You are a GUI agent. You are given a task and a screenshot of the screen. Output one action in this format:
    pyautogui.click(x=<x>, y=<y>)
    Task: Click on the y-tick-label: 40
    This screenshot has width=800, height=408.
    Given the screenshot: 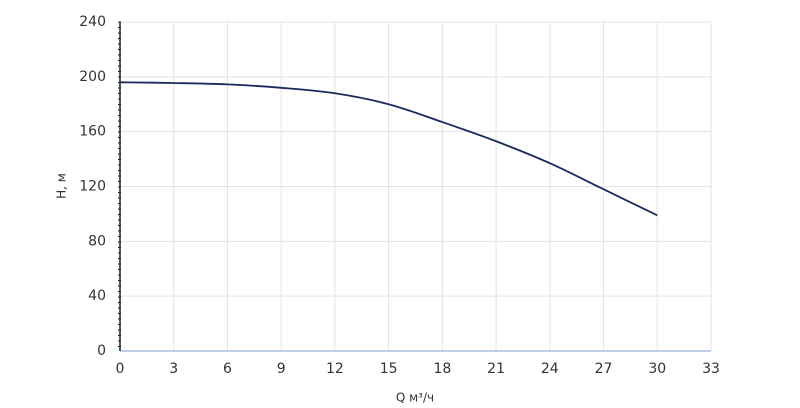 What is the action you would take?
    pyautogui.click(x=97, y=296)
    